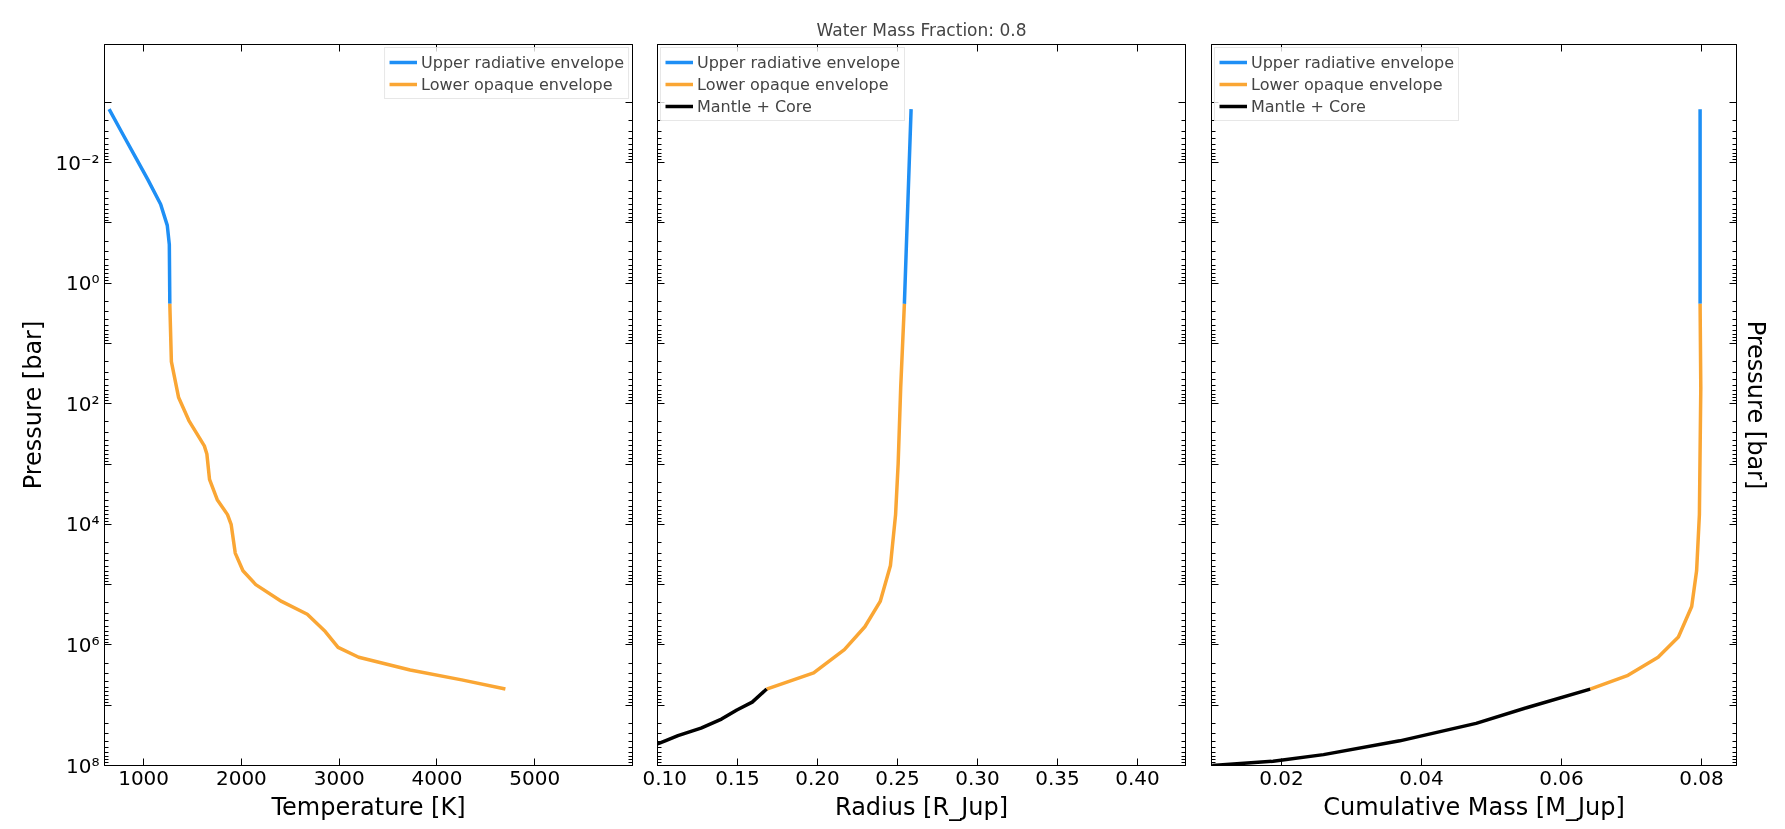  What do you see at coordinates (83, 524) in the screenshot?
I see `y-tick-label: 10⁴` at bounding box center [83, 524].